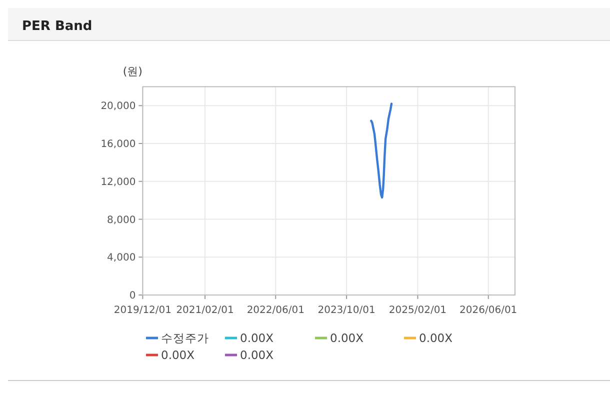  I want to click on legend-label: 수정주가, so click(185, 338).